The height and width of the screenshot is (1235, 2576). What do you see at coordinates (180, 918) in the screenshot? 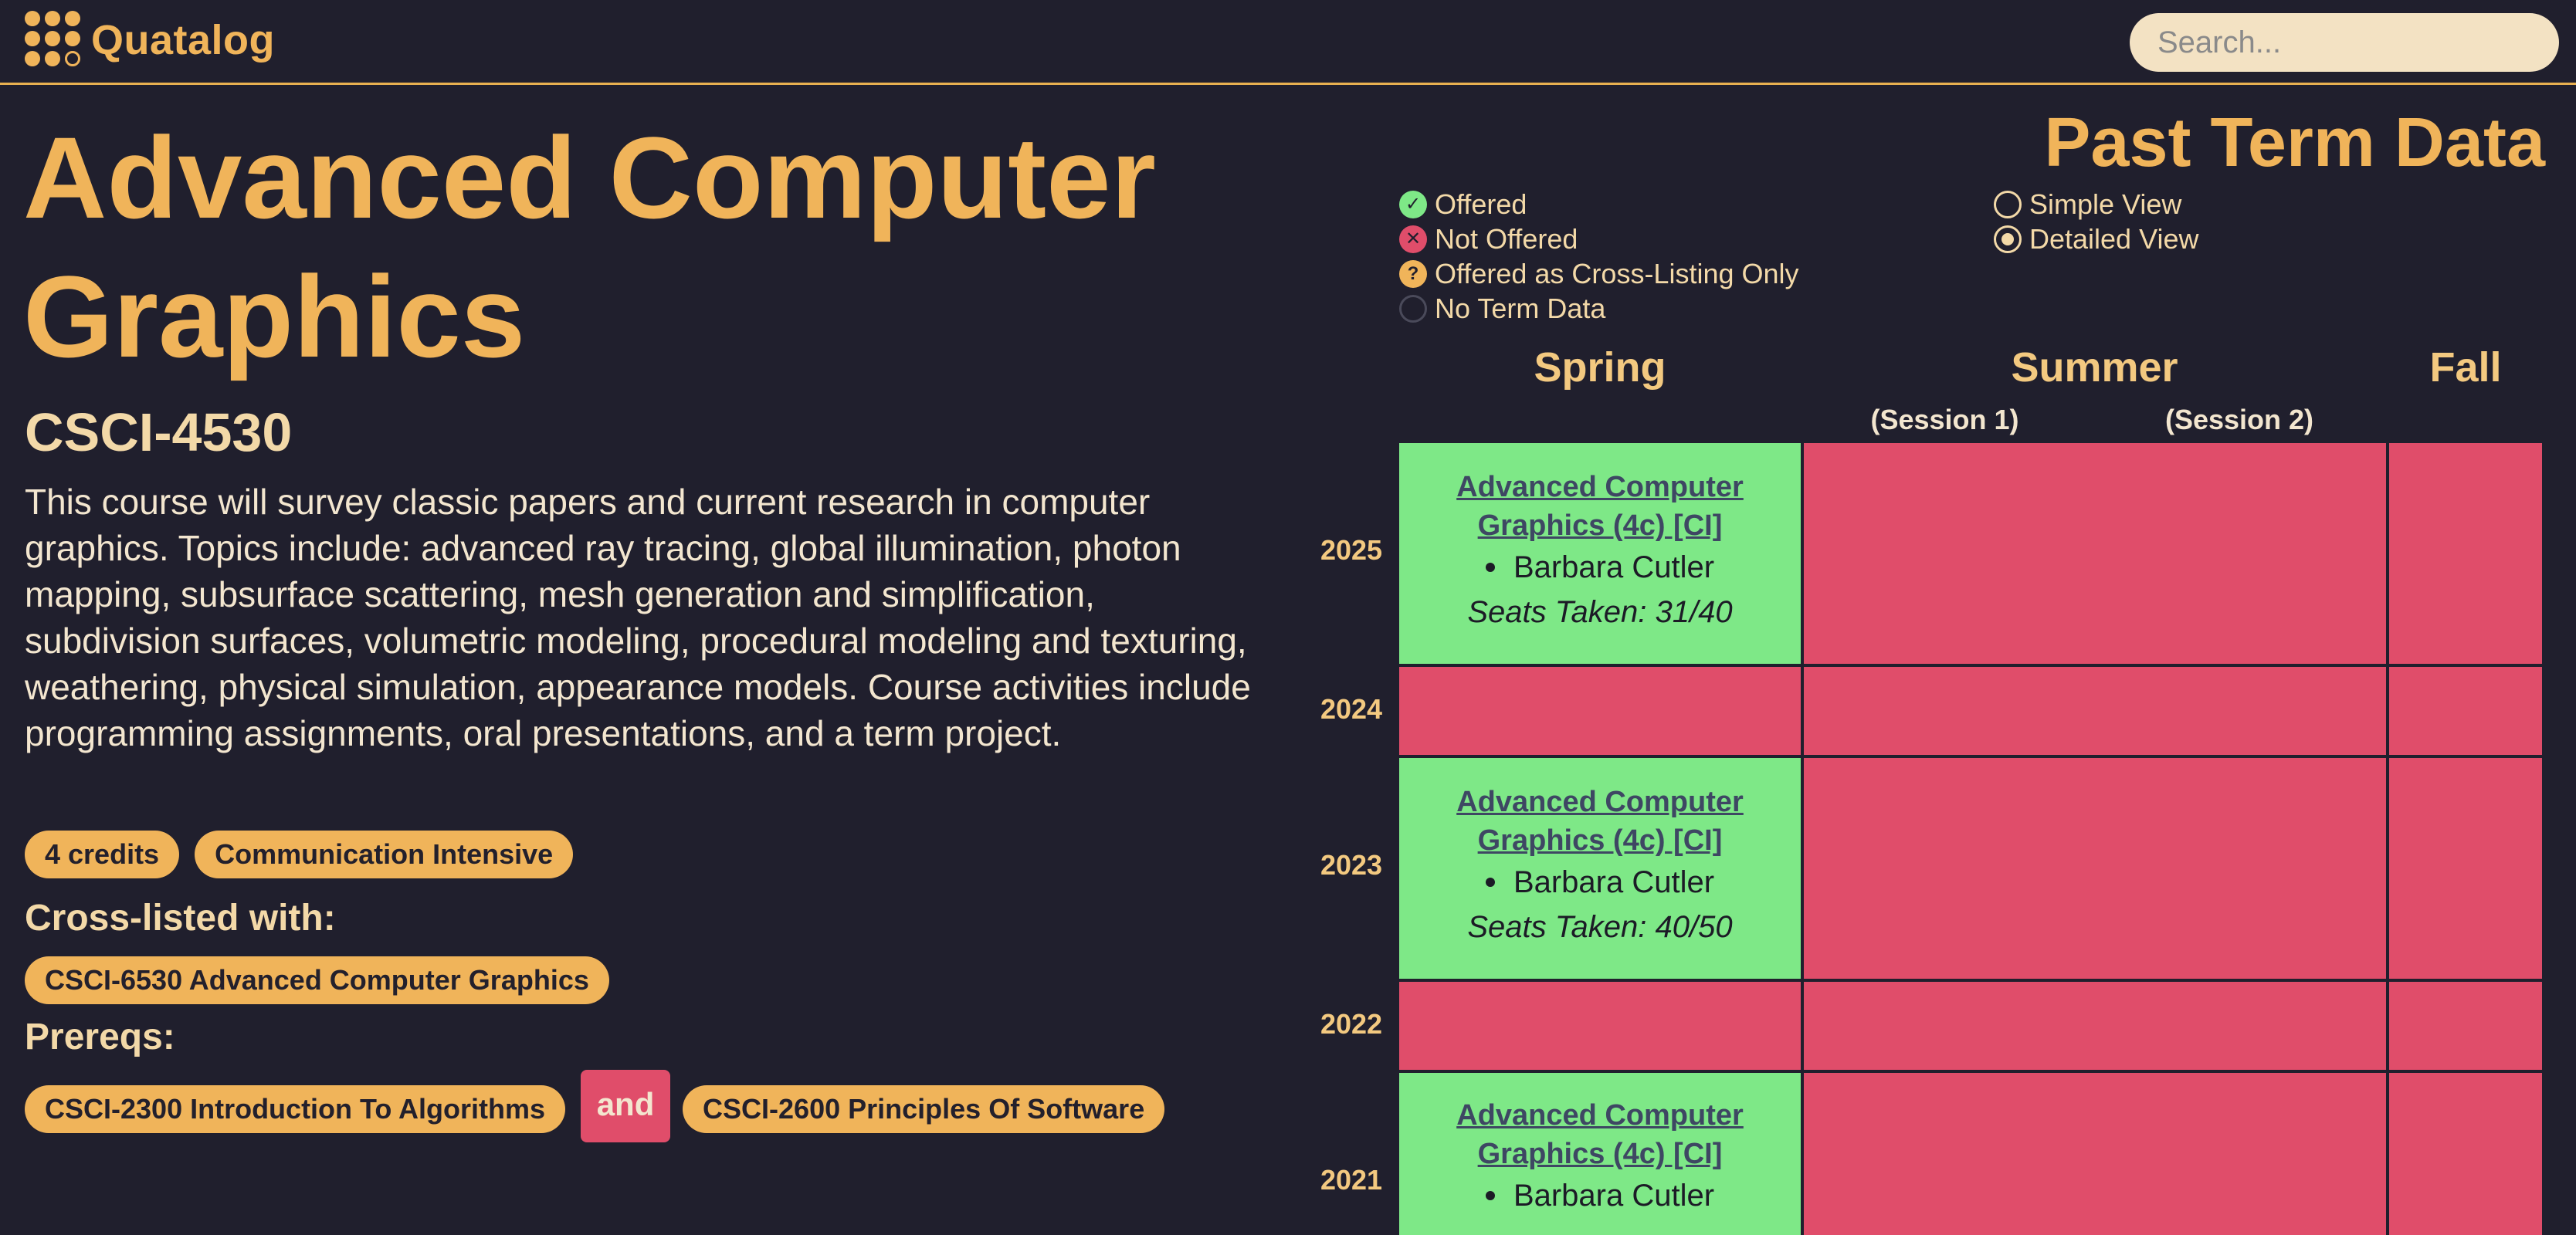
I see `crosslisted-heading: Cross-listed with:` at bounding box center [180, 918].